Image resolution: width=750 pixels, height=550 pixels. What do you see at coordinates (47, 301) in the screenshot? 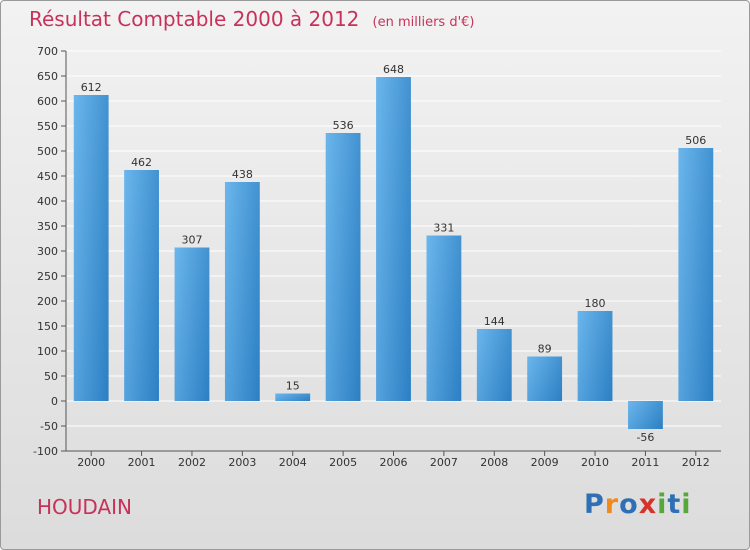
I see `y-tick-label: 200` at bounding box center [47, 301].